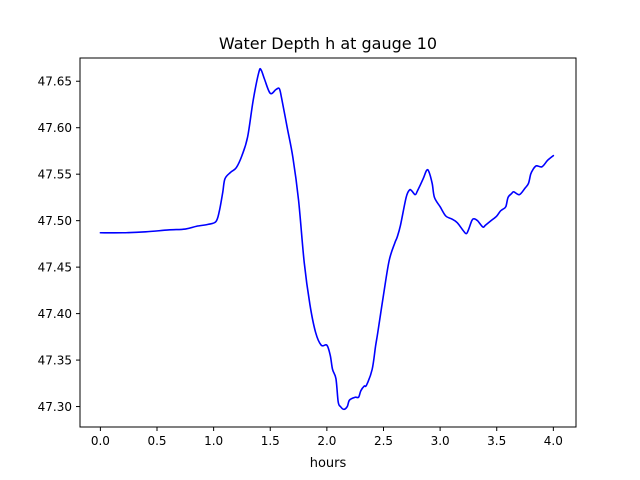 This screenshot has height=480, width=640. What do you see at coordinates (156, 441) in the screenshot?
I see `x-tick-label: 0.5` at bounding box center [156, 441].